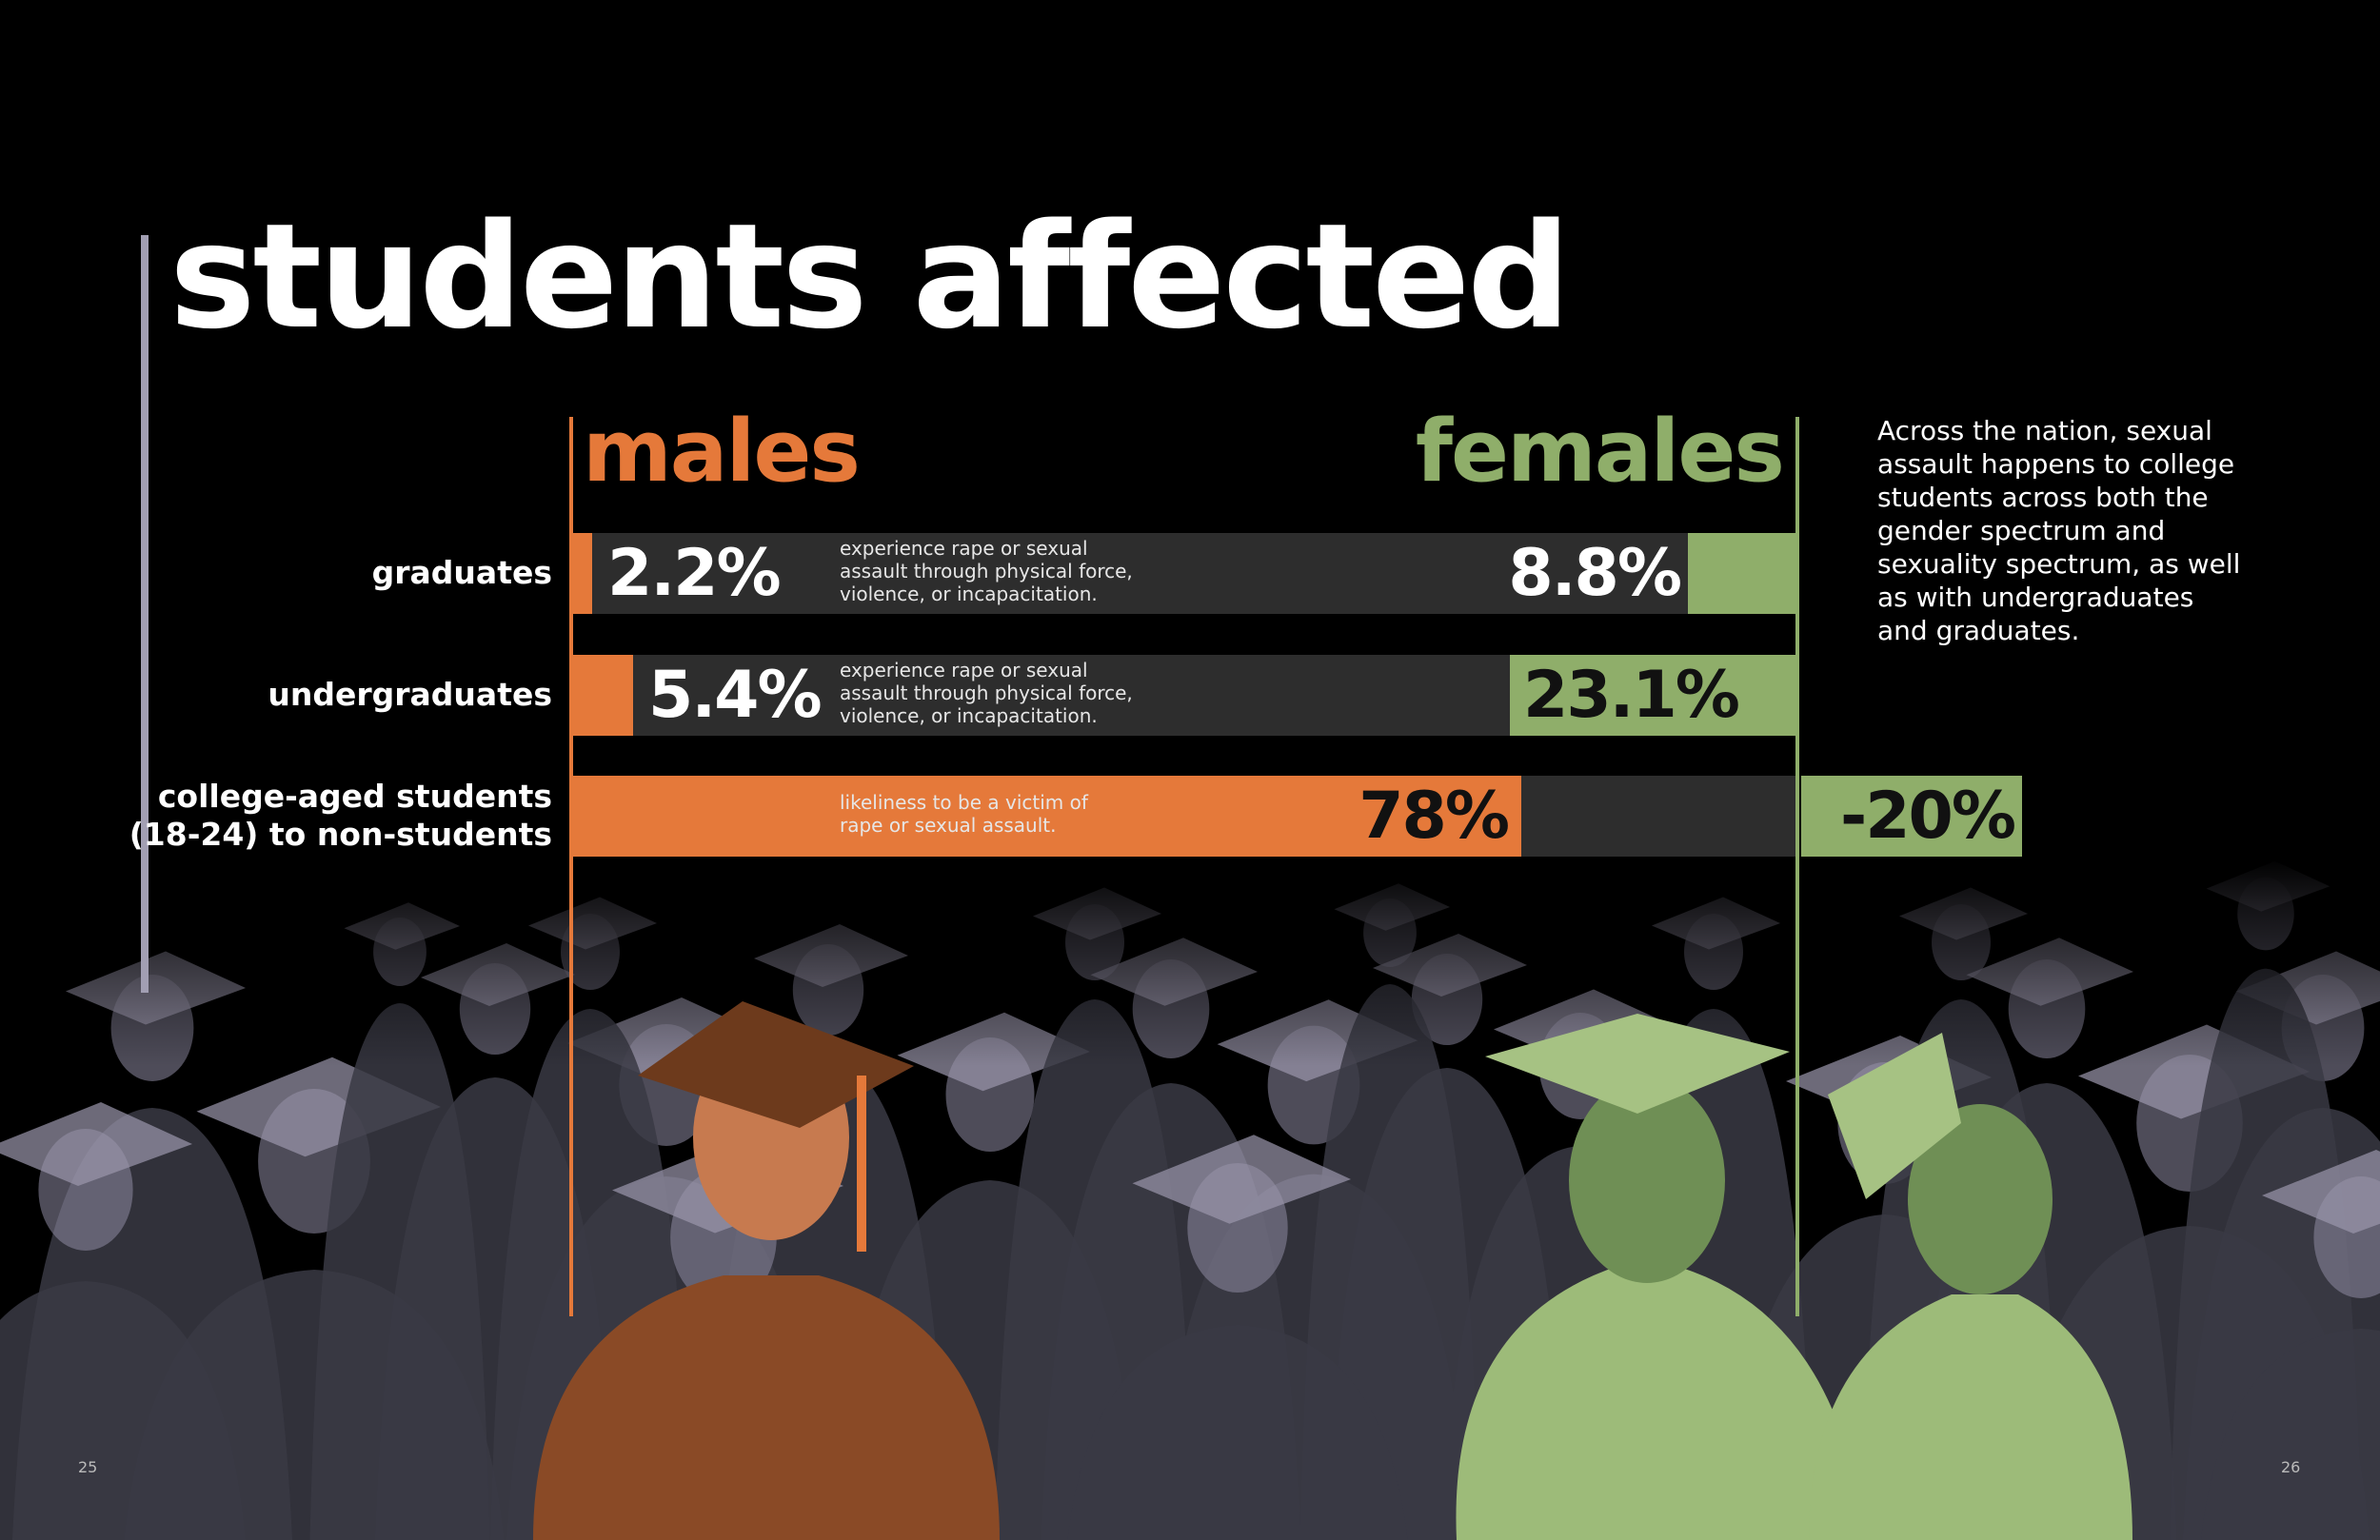 This screenshot has height=1540, width=2380. What do you see at coordinates (735, 695) in the screenshot?
I see `male-value-label: 5.4%` at bounding box center [735, 695].